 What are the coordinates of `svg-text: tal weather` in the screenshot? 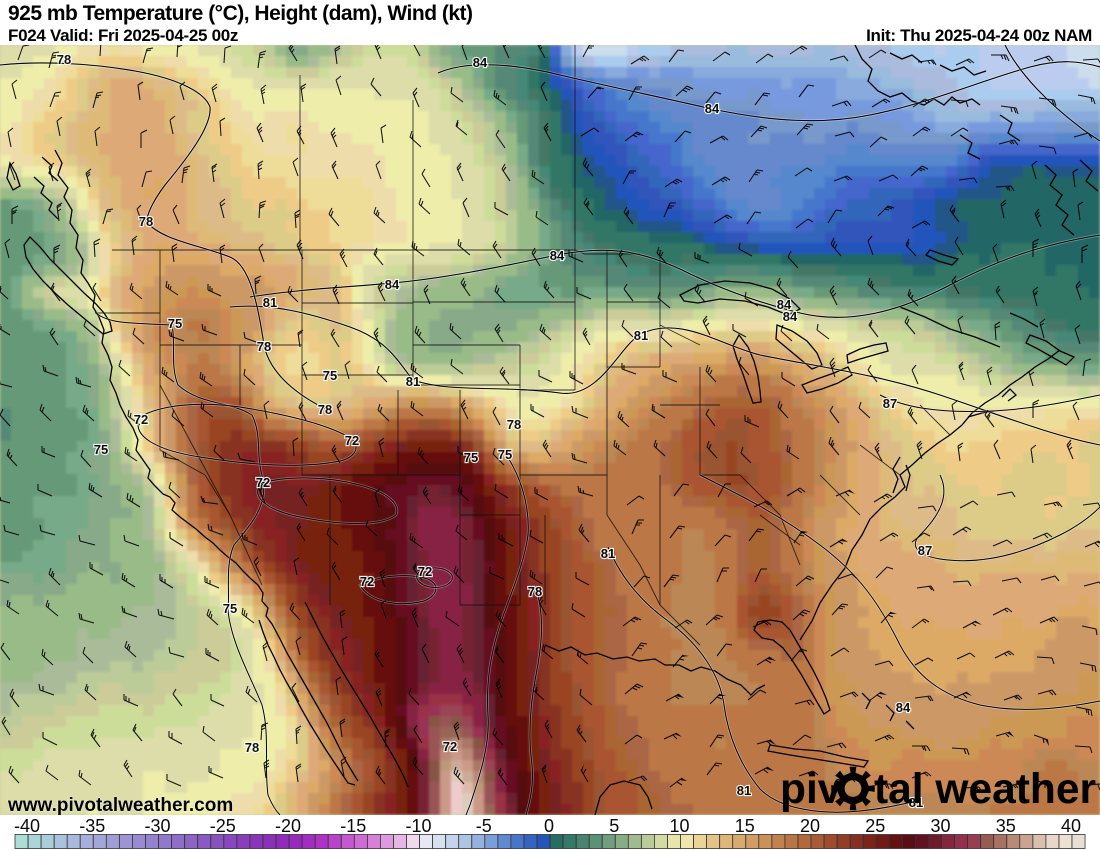 It's located at (985, 789).